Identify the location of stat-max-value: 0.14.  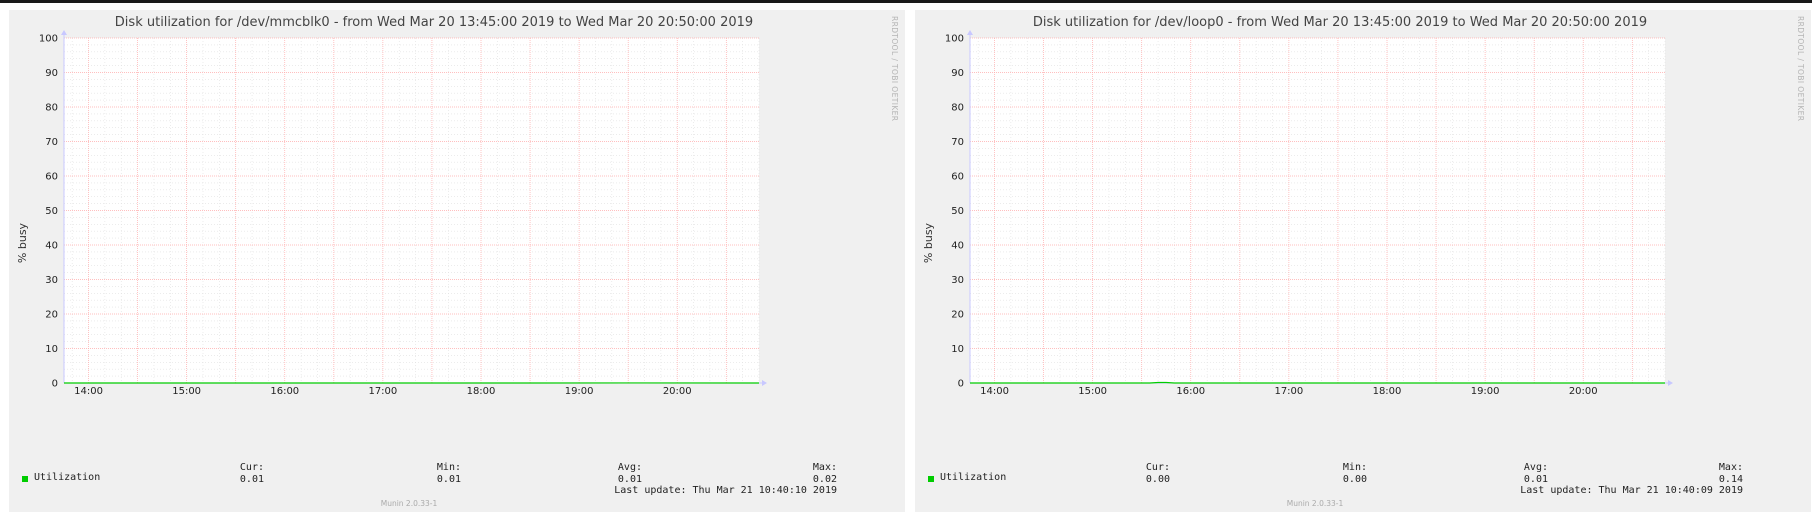
(1730, 479).